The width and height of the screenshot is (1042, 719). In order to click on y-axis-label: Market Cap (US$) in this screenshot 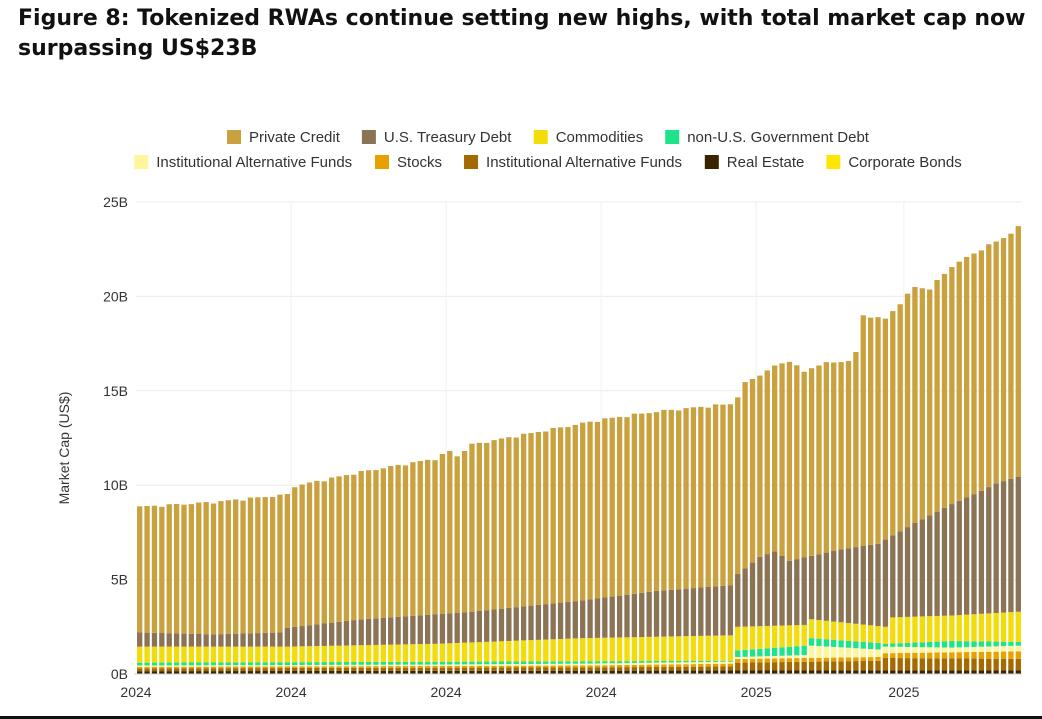, I will do `click(64, 448)`.